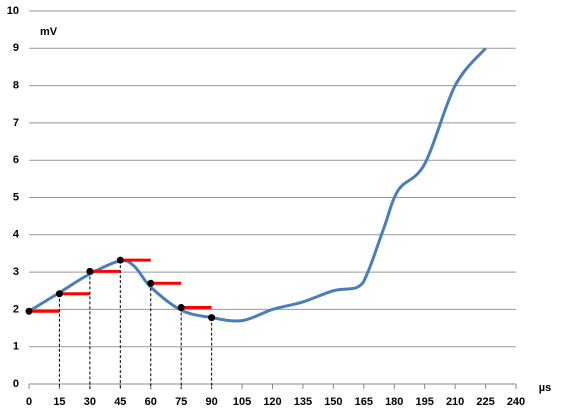  I want to click on x-tick-label: 120, so click(272, 402).